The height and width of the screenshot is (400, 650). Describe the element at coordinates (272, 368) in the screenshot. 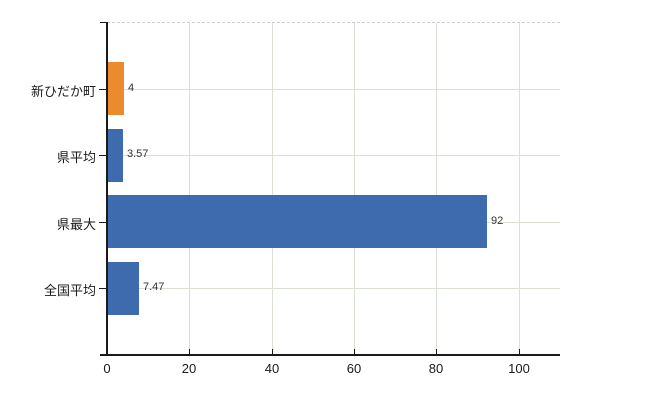

I see `x-tick-label: 40` at that location.